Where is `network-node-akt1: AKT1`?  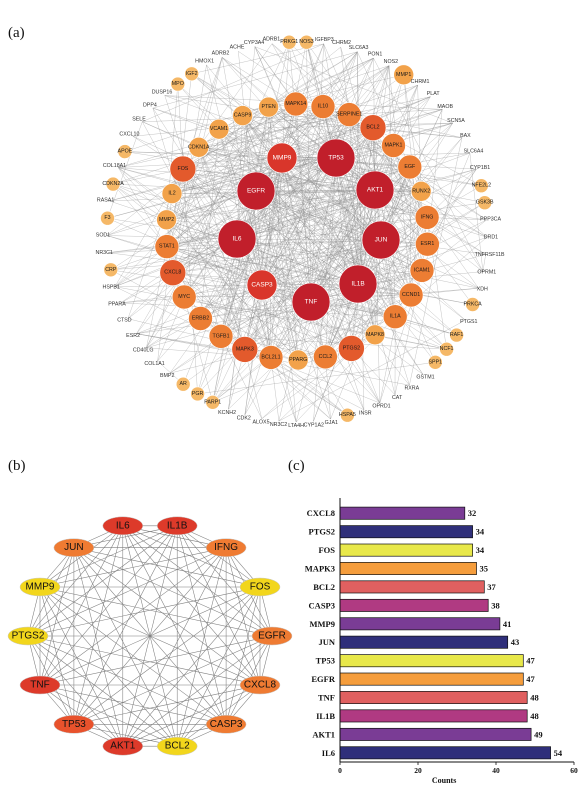
network-node-akt1: AKT1 is located at coordinates (375, 190).